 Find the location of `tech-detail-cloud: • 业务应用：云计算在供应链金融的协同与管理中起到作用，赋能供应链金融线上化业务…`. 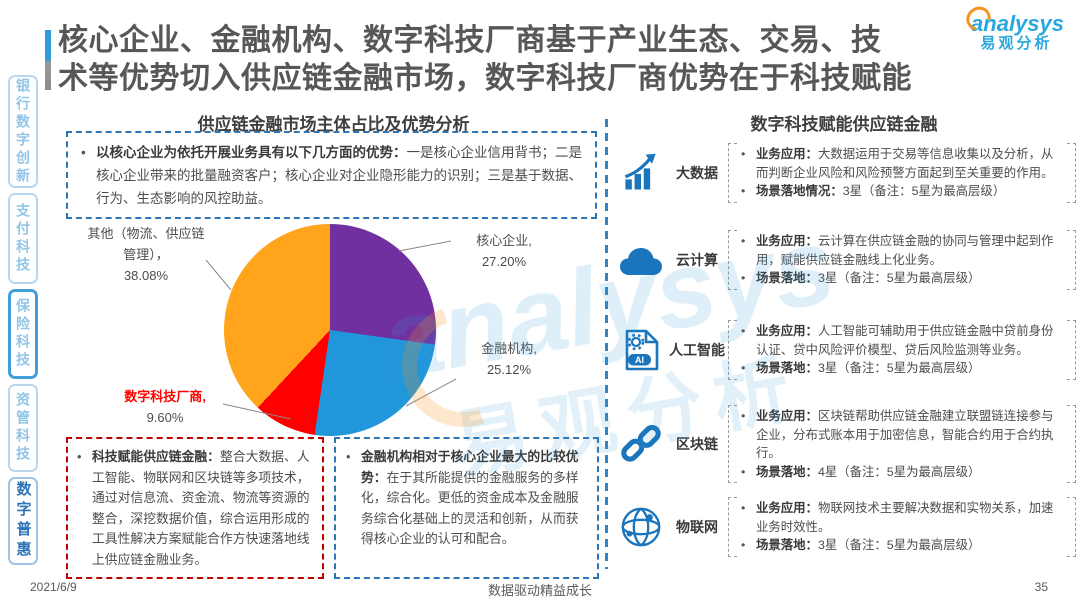

tech-detail-cloud: • 业务应用：云计算在供应链金融的协同与管理中起到作用，赋能供应链金融线上化业务… is located at coordinates (902, 260).